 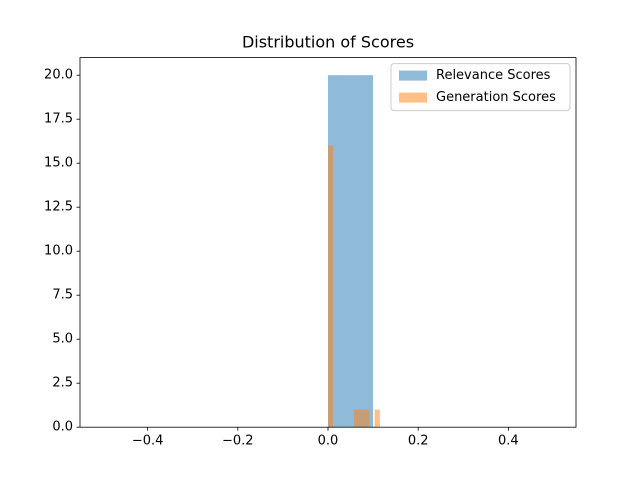 What do you see at coordinates (62, 427) in the screenshot?
I see `y-tick-label: 0.0` at bounding box center [62, 427].